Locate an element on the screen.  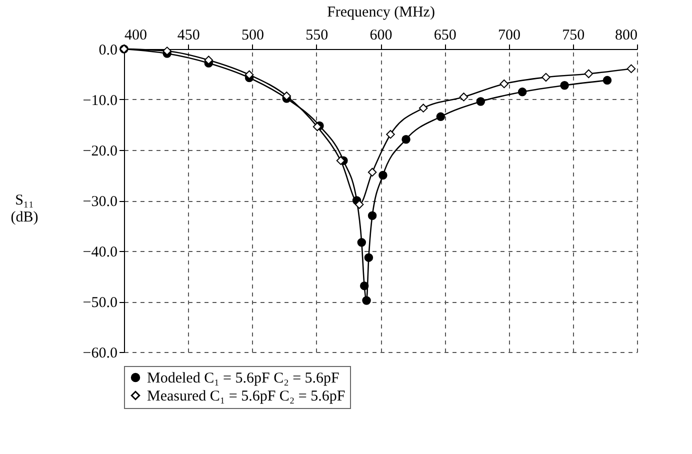
legend-label: Measured C₁ = 5.6pF C₂ = 5.6pF is located at coordinates (246, 396).